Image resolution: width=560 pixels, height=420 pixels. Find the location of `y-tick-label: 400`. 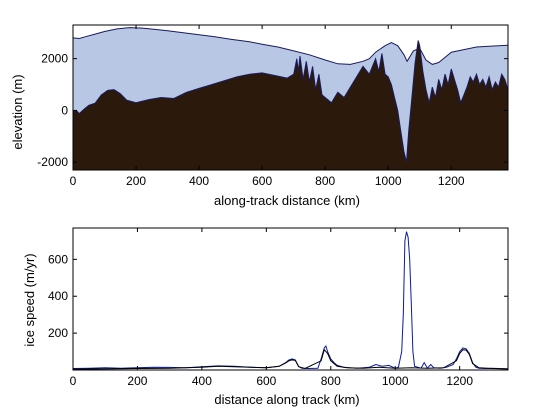

y-tick-label: 400 is located at coordinates (58, 296).